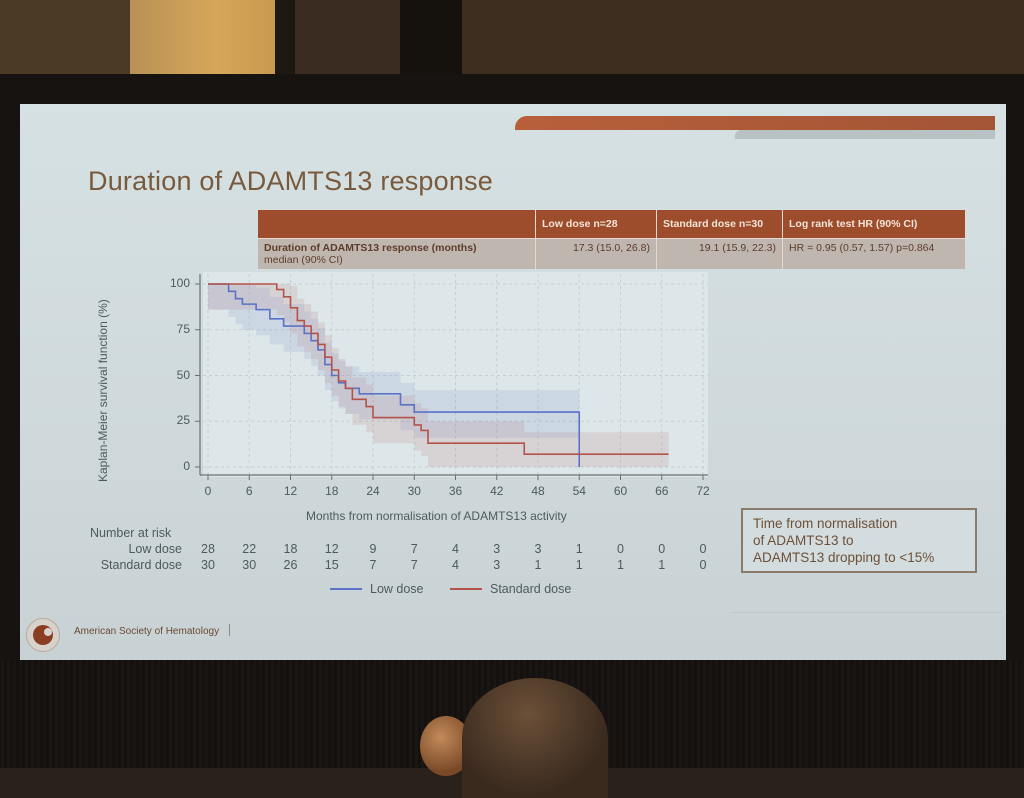  I want to click on x-tick-label: 42, so click(497, 491).